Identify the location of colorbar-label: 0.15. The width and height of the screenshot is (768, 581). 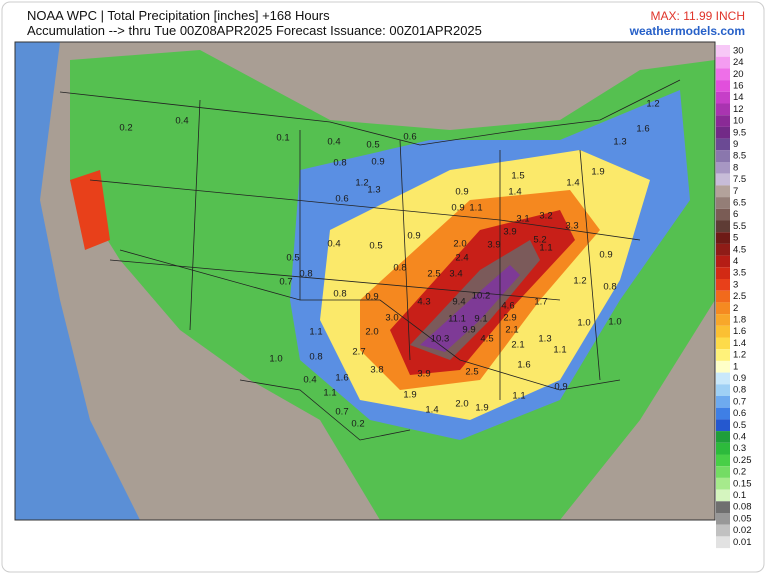
(742, 483).